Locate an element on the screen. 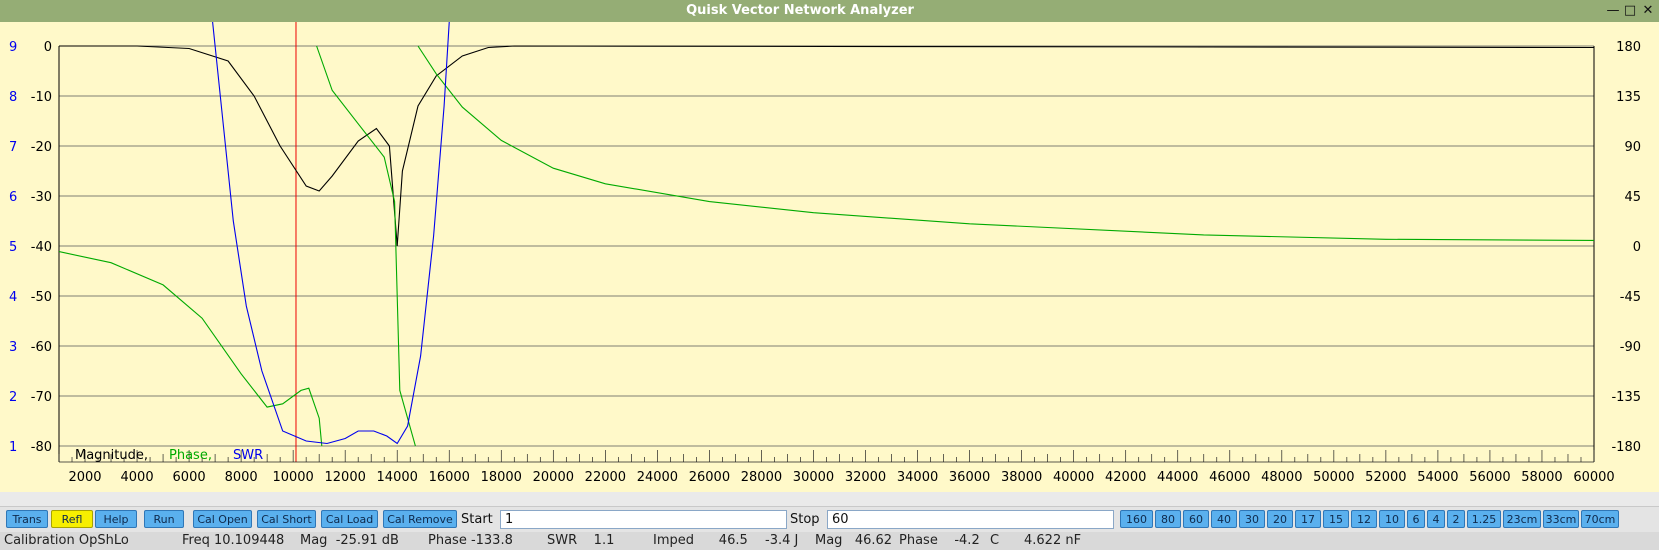  band-20-button: 20 is located at coordinates (1280, 519).